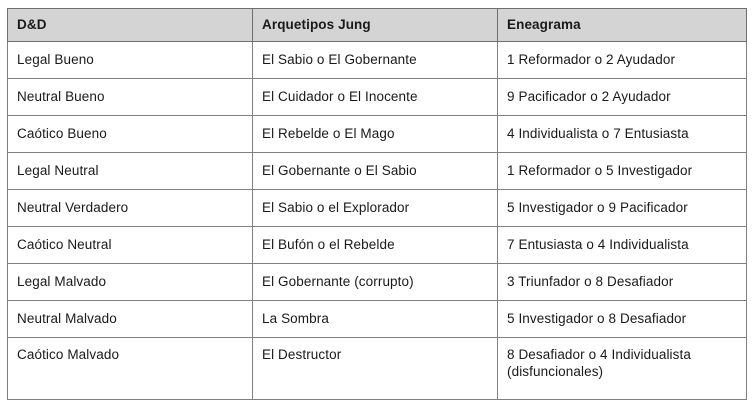  I want to click on cell-jung: El Gobernante o El Sabio, so click(375, 171).